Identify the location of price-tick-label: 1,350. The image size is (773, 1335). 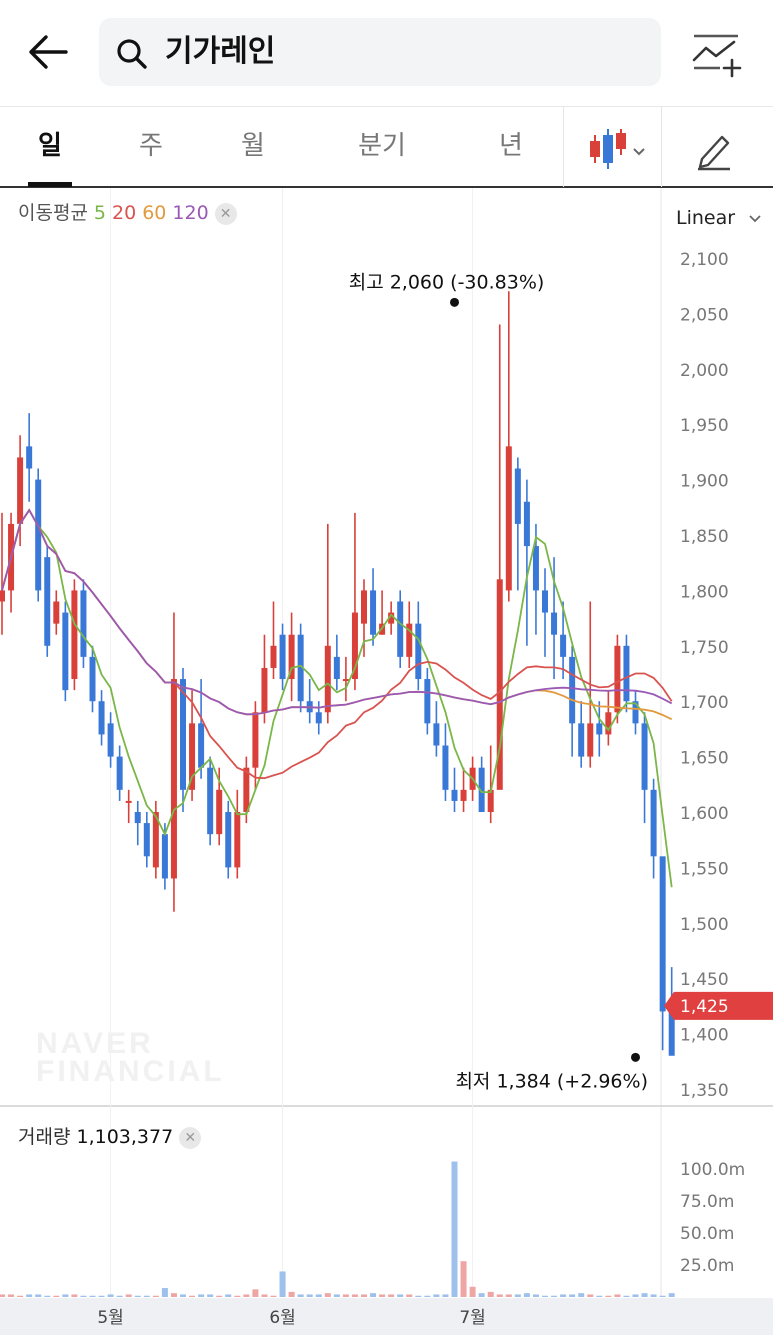
(704, 1091).